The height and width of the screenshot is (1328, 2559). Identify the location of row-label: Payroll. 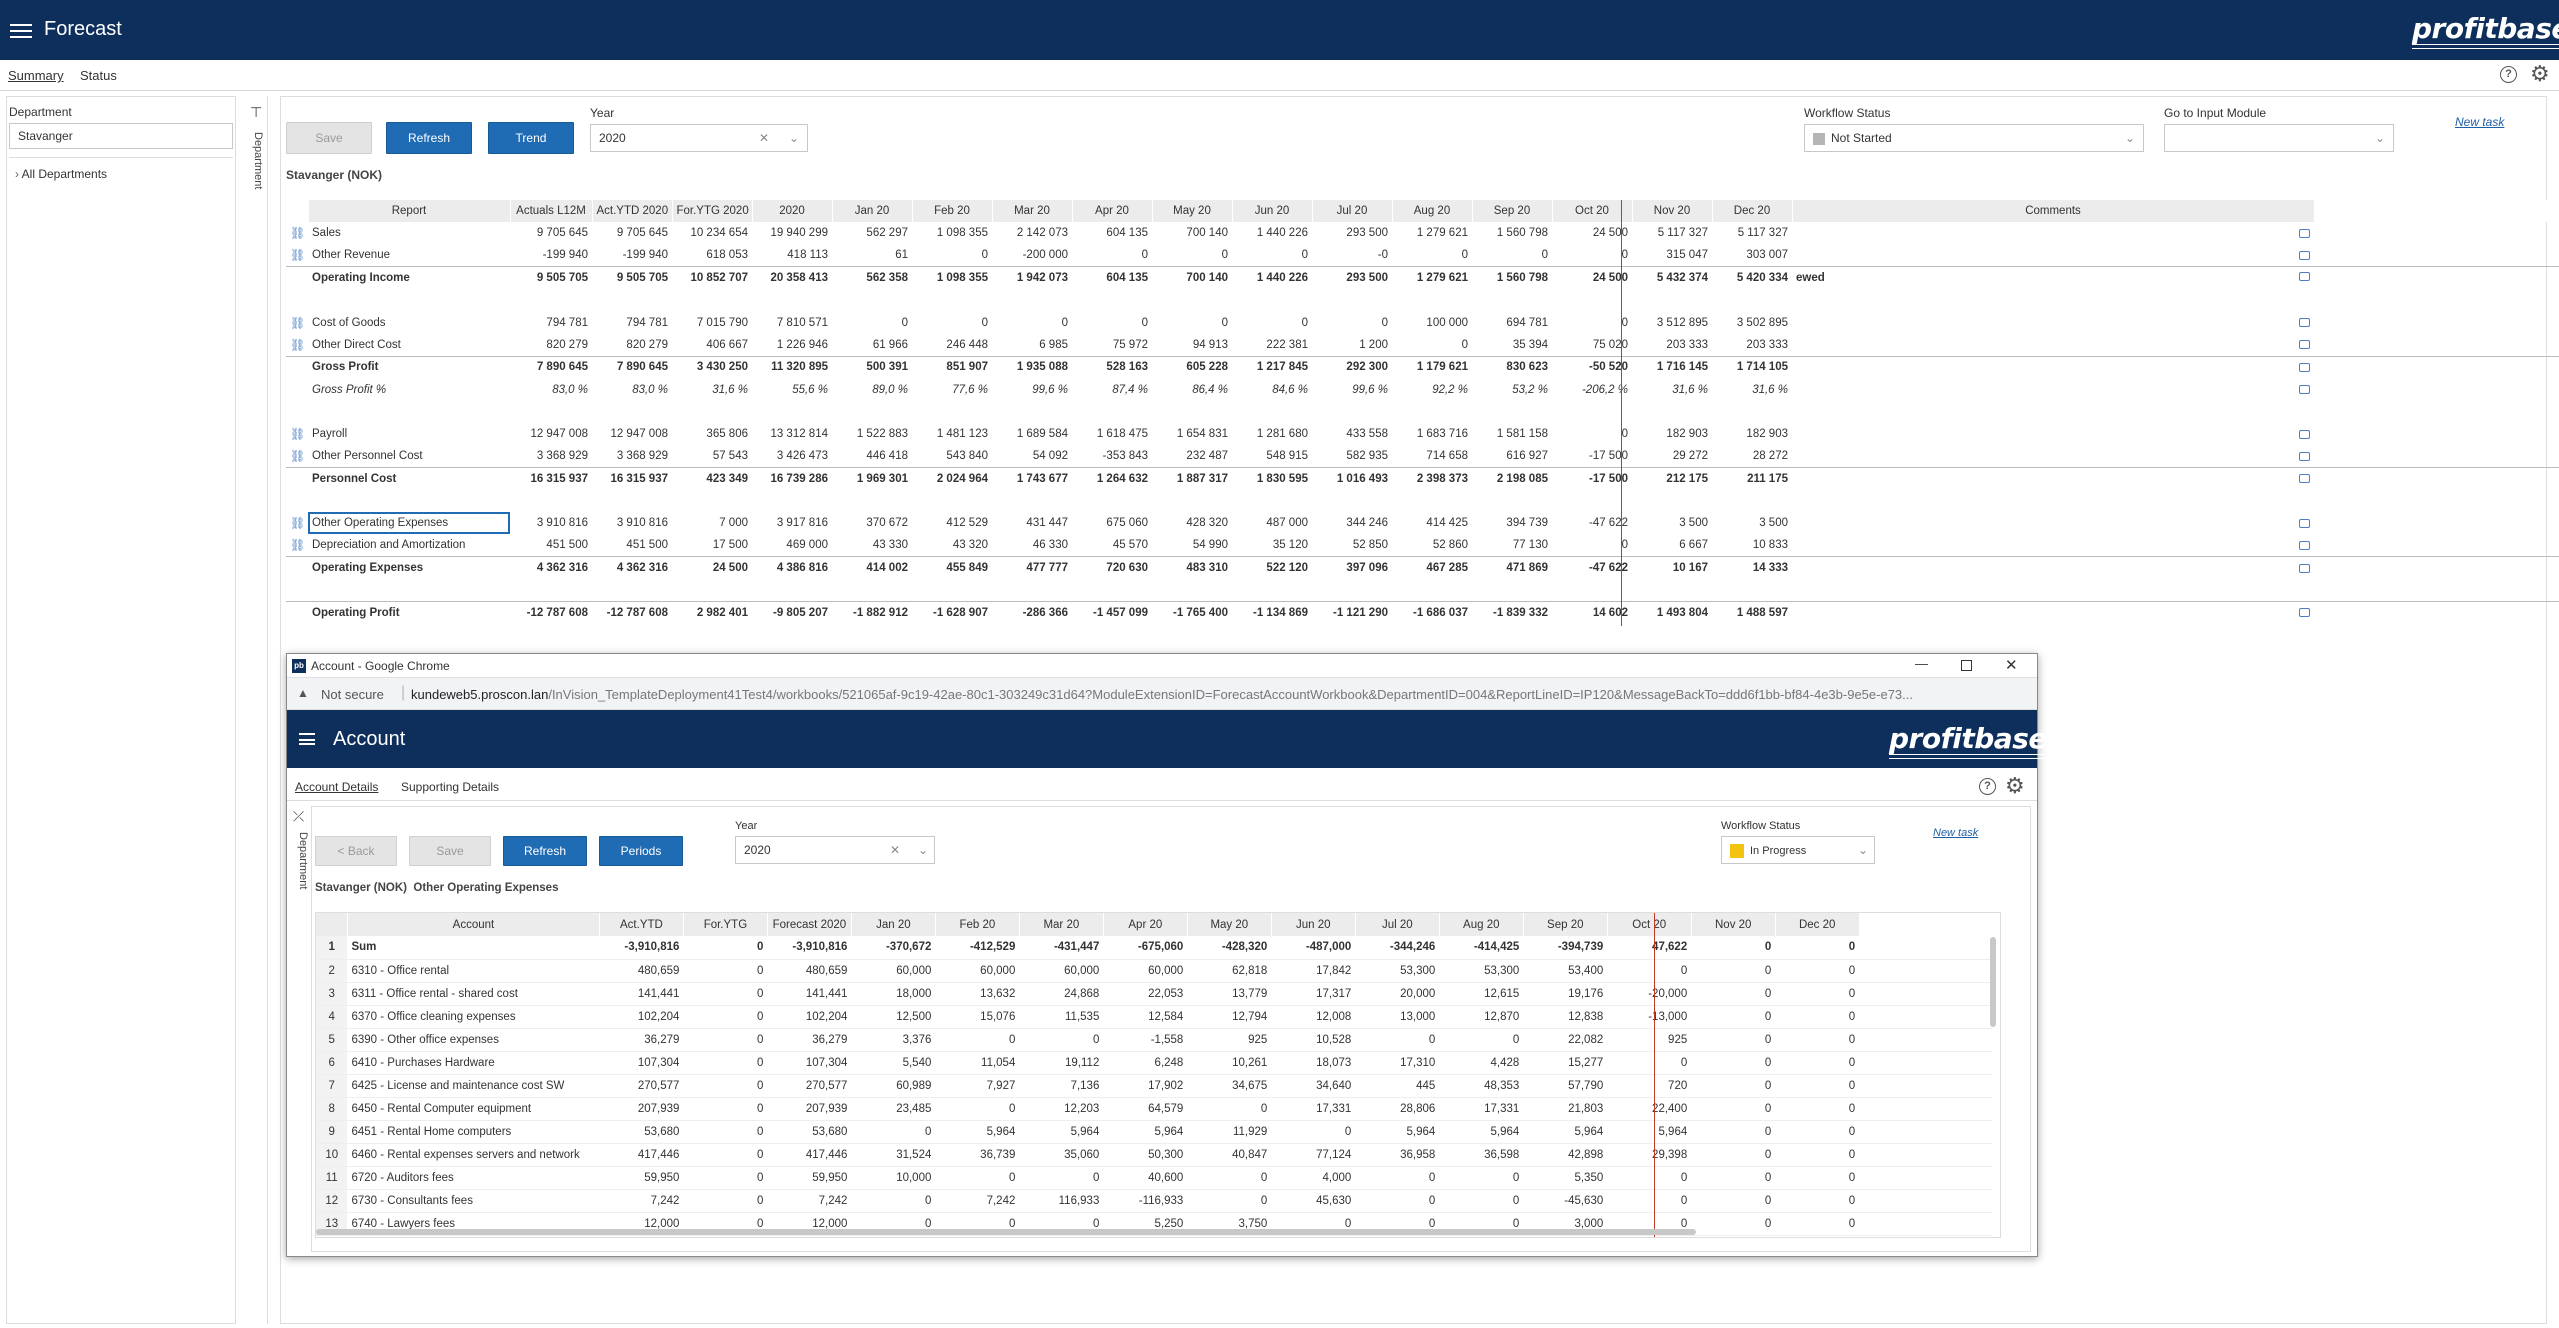
(330, 434).